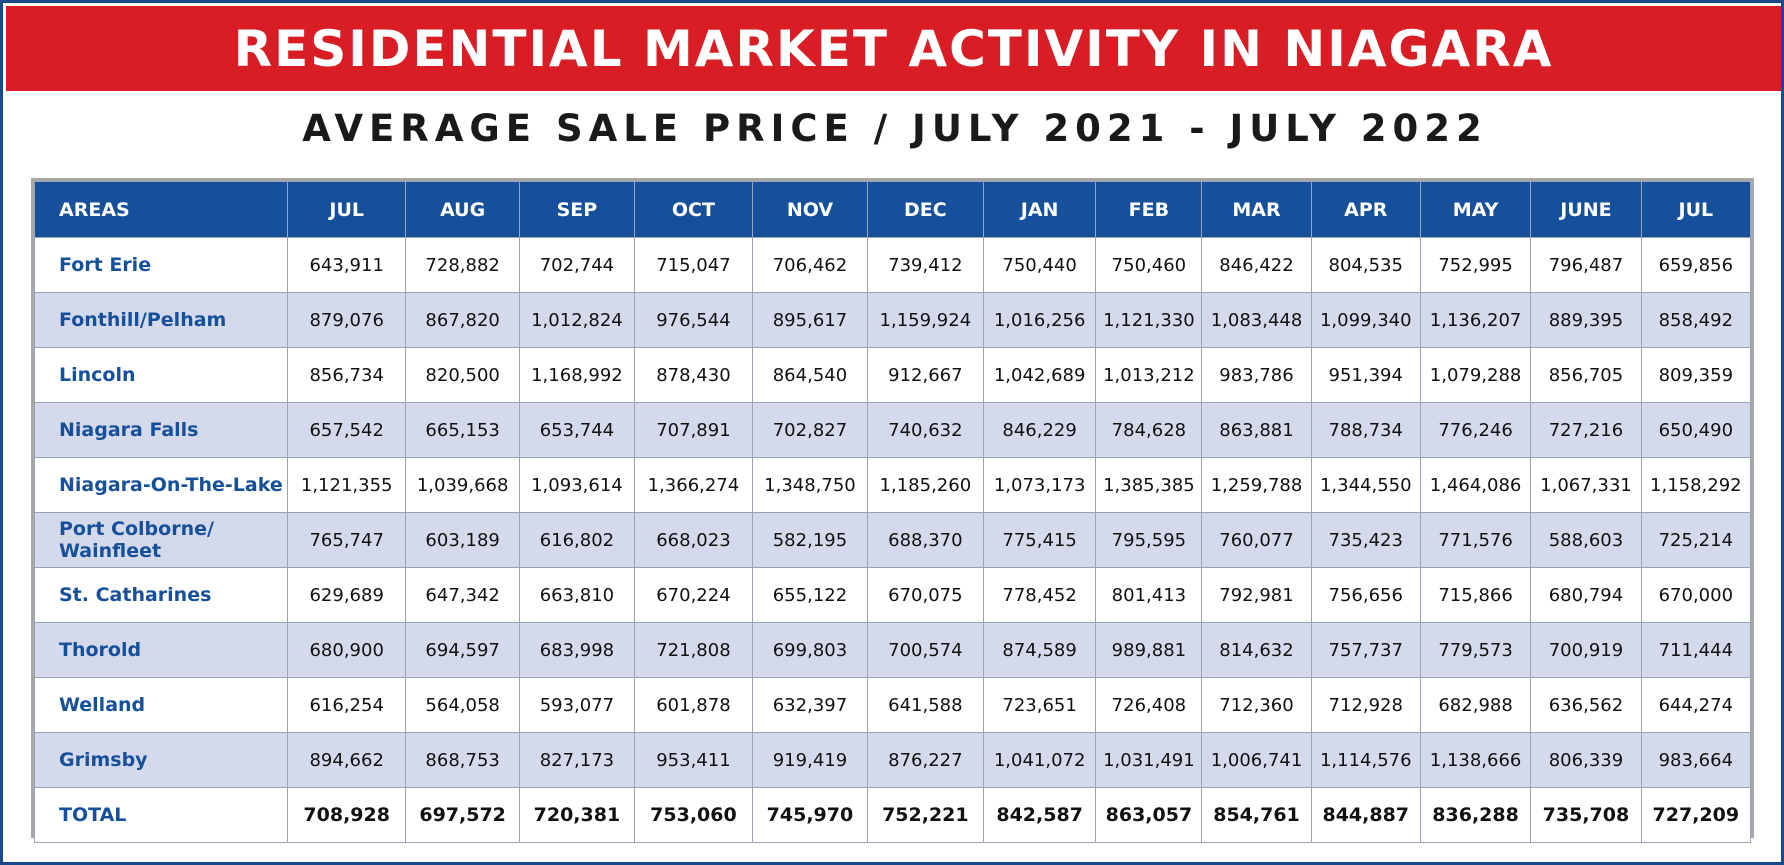  What do you see at coordinates (1365, 209) in the screenshot?
I see `header-month: APR` at bounding box center [1365, 209].